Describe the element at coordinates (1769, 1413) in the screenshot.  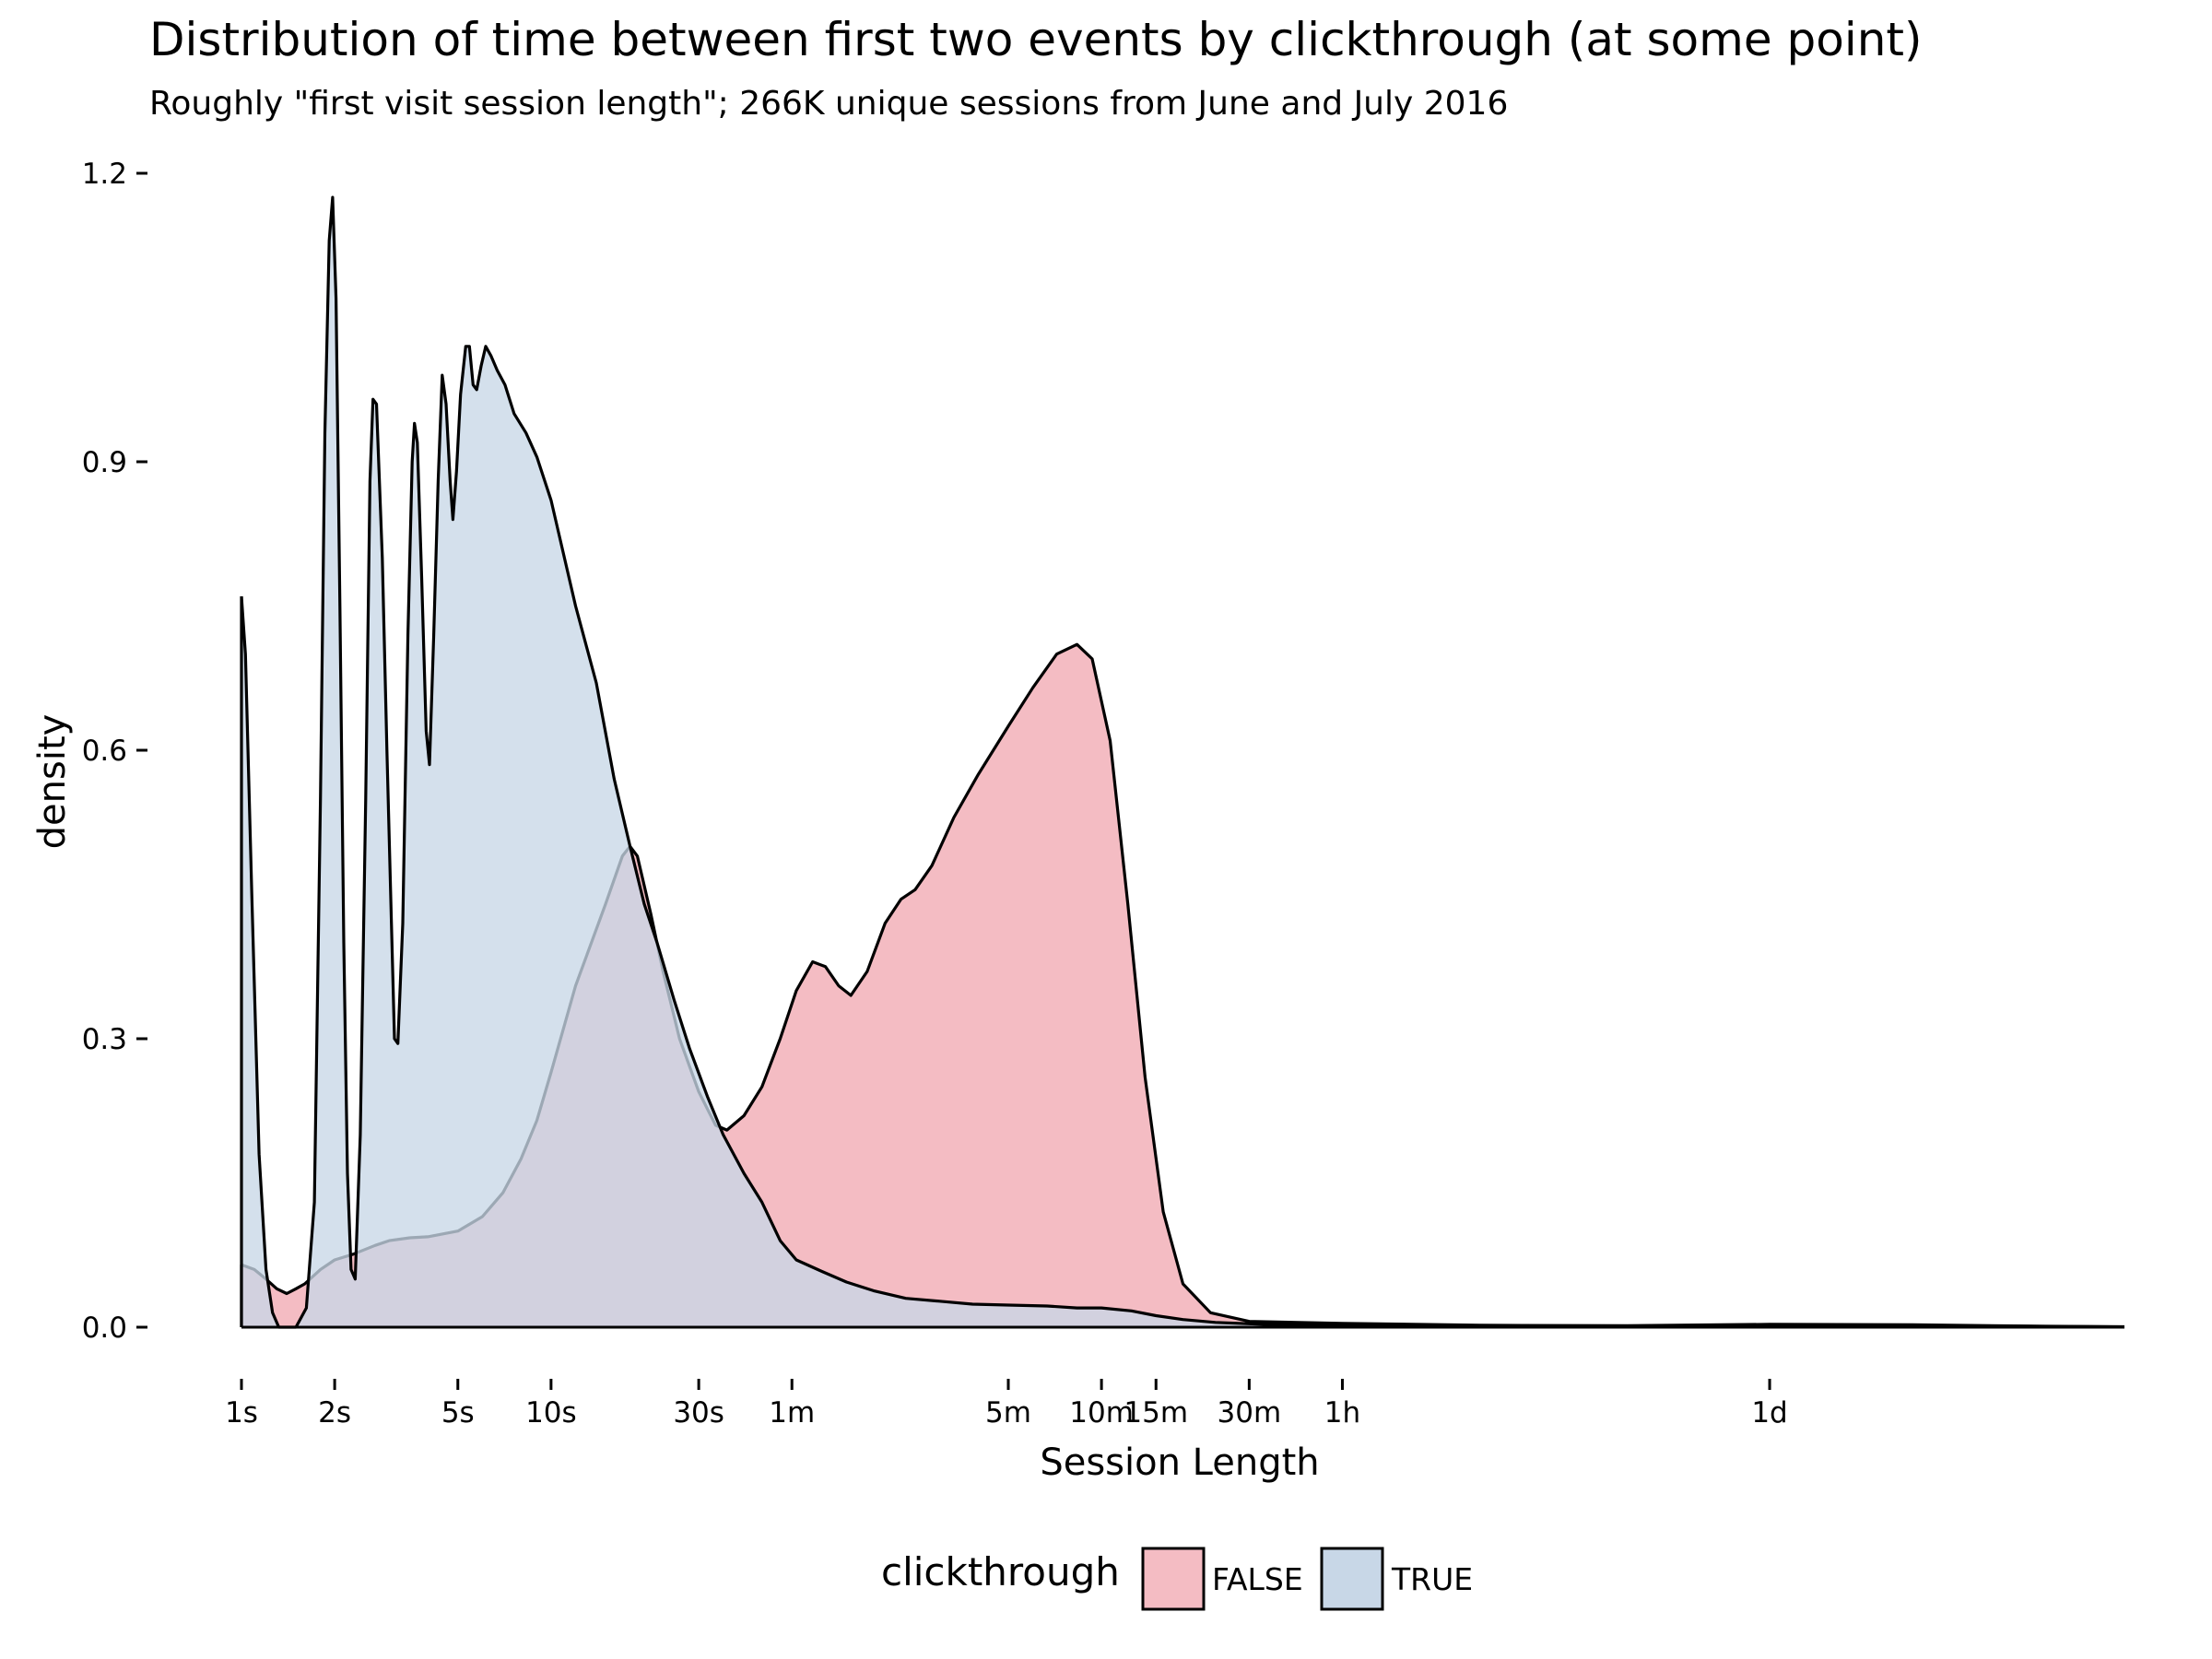
I see `x-tick-label: 1d` at that location.